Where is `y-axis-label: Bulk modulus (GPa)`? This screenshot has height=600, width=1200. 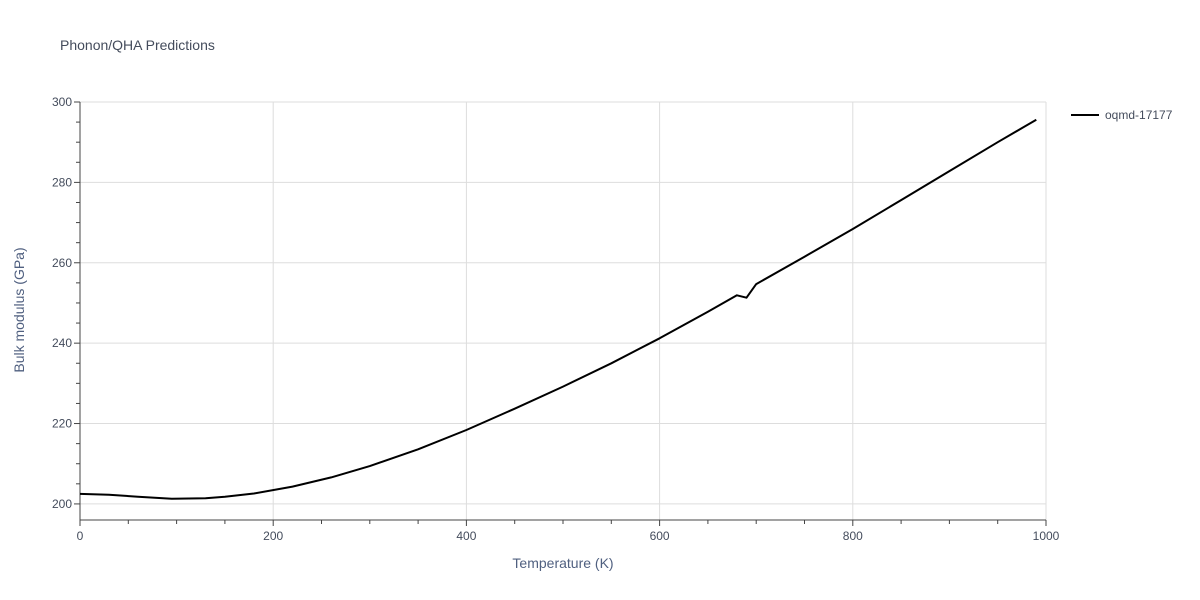
y-axis-label: Bulk modulus (GPa) is located at coordinates (19, 309).